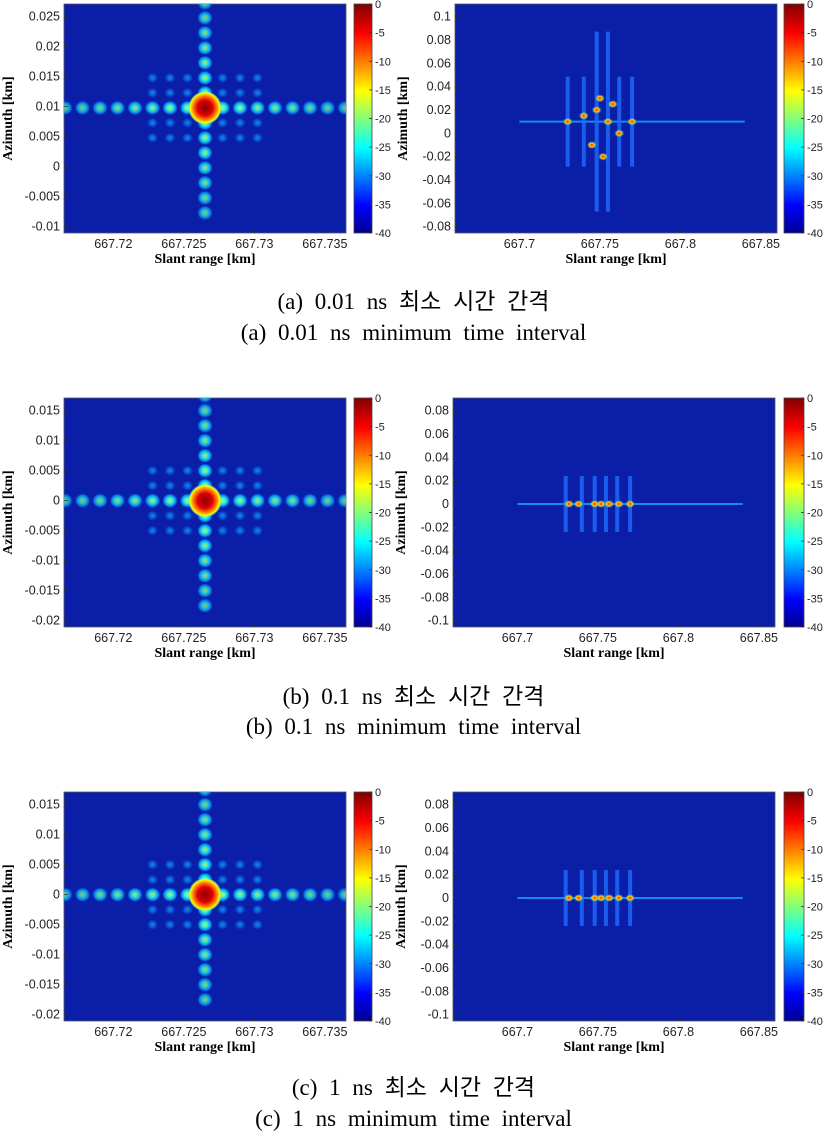 This screenshot has height=1143, width=827. What do you see at coordinates (48, 441) in the screenshot?
I see `y-tick-label: 0.01` at bounding box center [48, 441].